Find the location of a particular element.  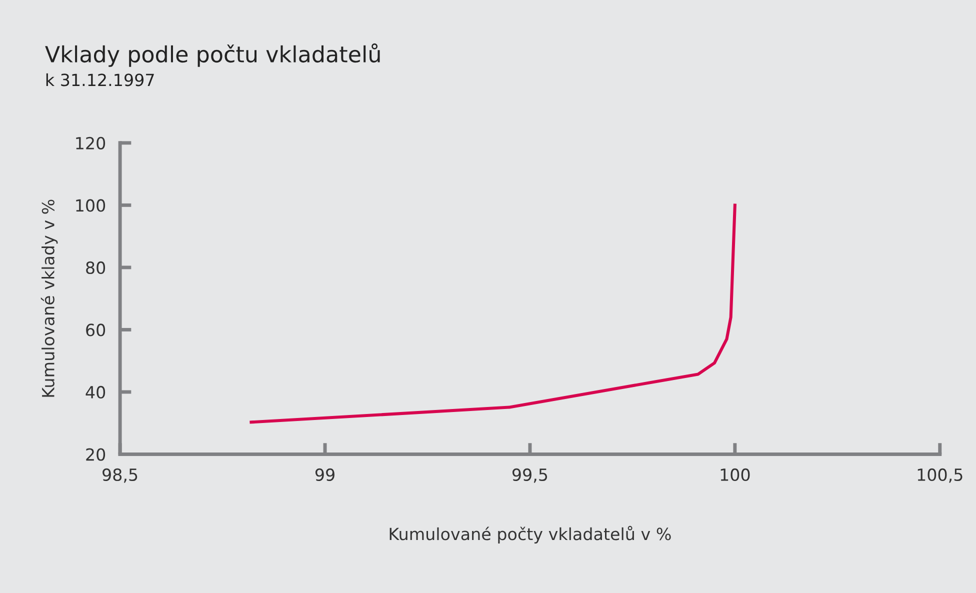

y-axis-title: Kumulované vklady v % is located at coordinates (49, 298).